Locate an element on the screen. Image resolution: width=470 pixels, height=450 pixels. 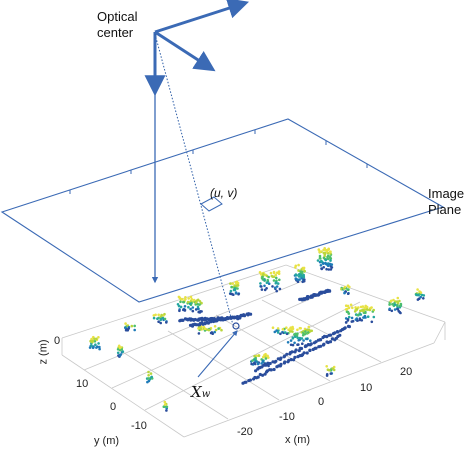
camera-frame is located at coordinates (196, 48).